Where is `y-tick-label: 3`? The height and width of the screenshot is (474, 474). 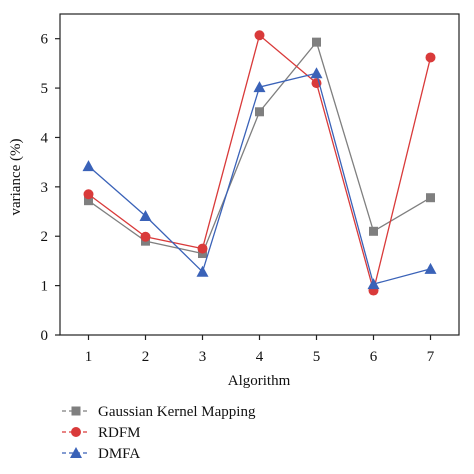
y-tick-label: 3 is located at coordinates (45, 188).